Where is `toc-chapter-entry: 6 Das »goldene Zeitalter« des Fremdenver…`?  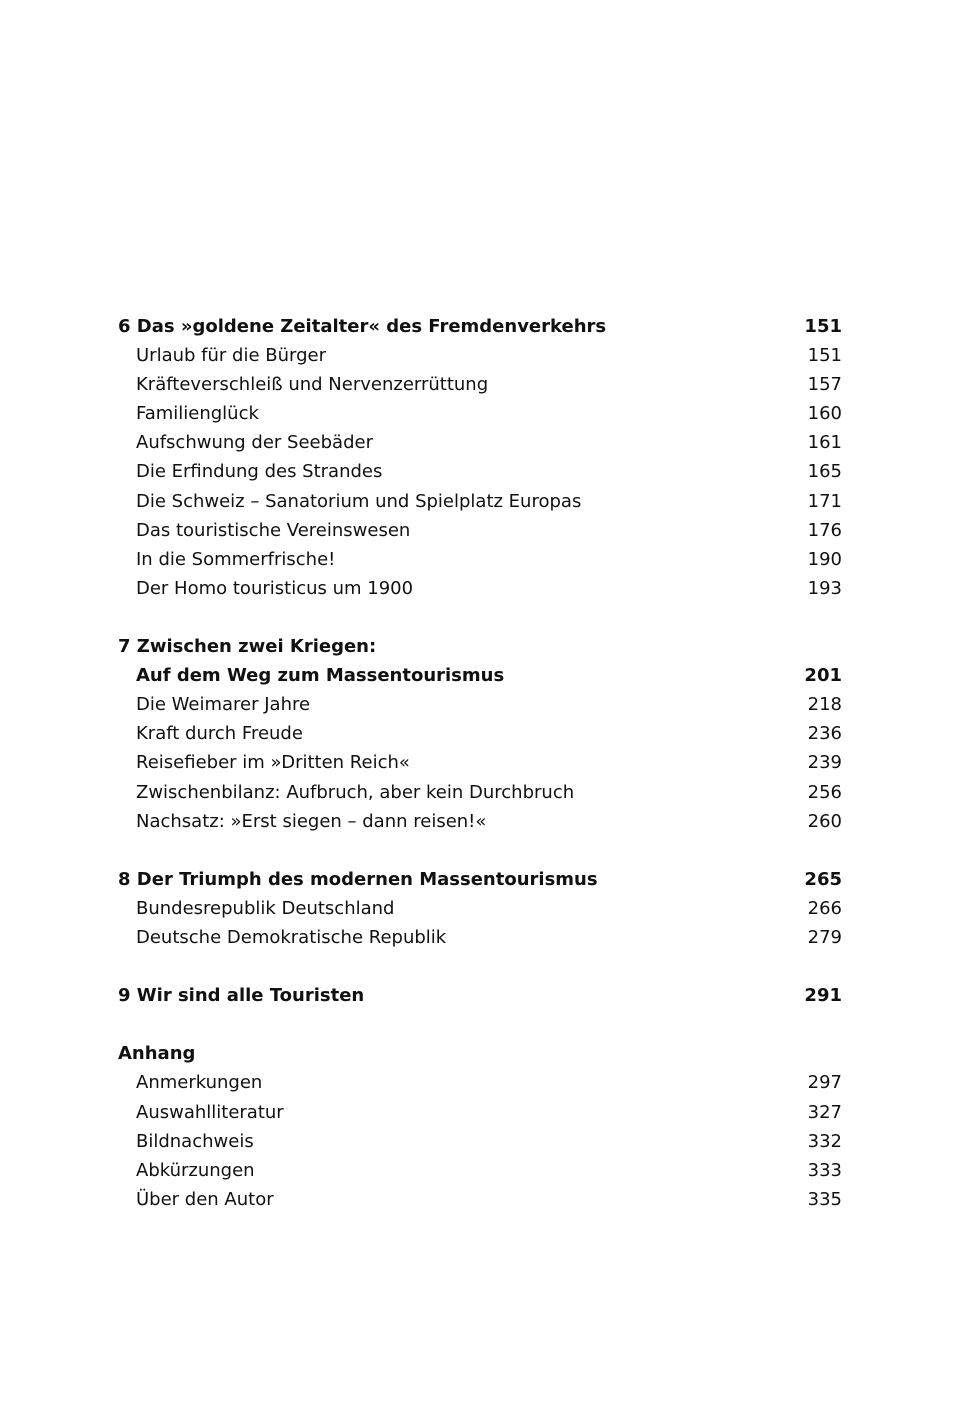 toc-chapter-entry: 6 Das »goldene Zeitalter« des Fremdenver… is located at coordinates (480, 326).